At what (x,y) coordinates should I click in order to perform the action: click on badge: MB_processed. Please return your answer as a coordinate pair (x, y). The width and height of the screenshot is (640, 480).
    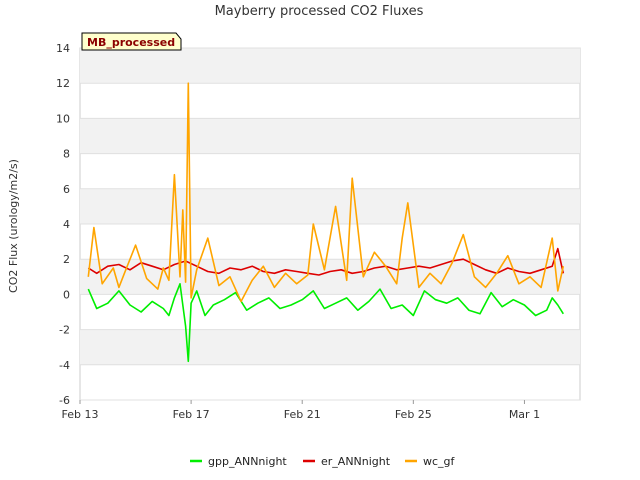
    Looking at the image, I should click on (131, 41).